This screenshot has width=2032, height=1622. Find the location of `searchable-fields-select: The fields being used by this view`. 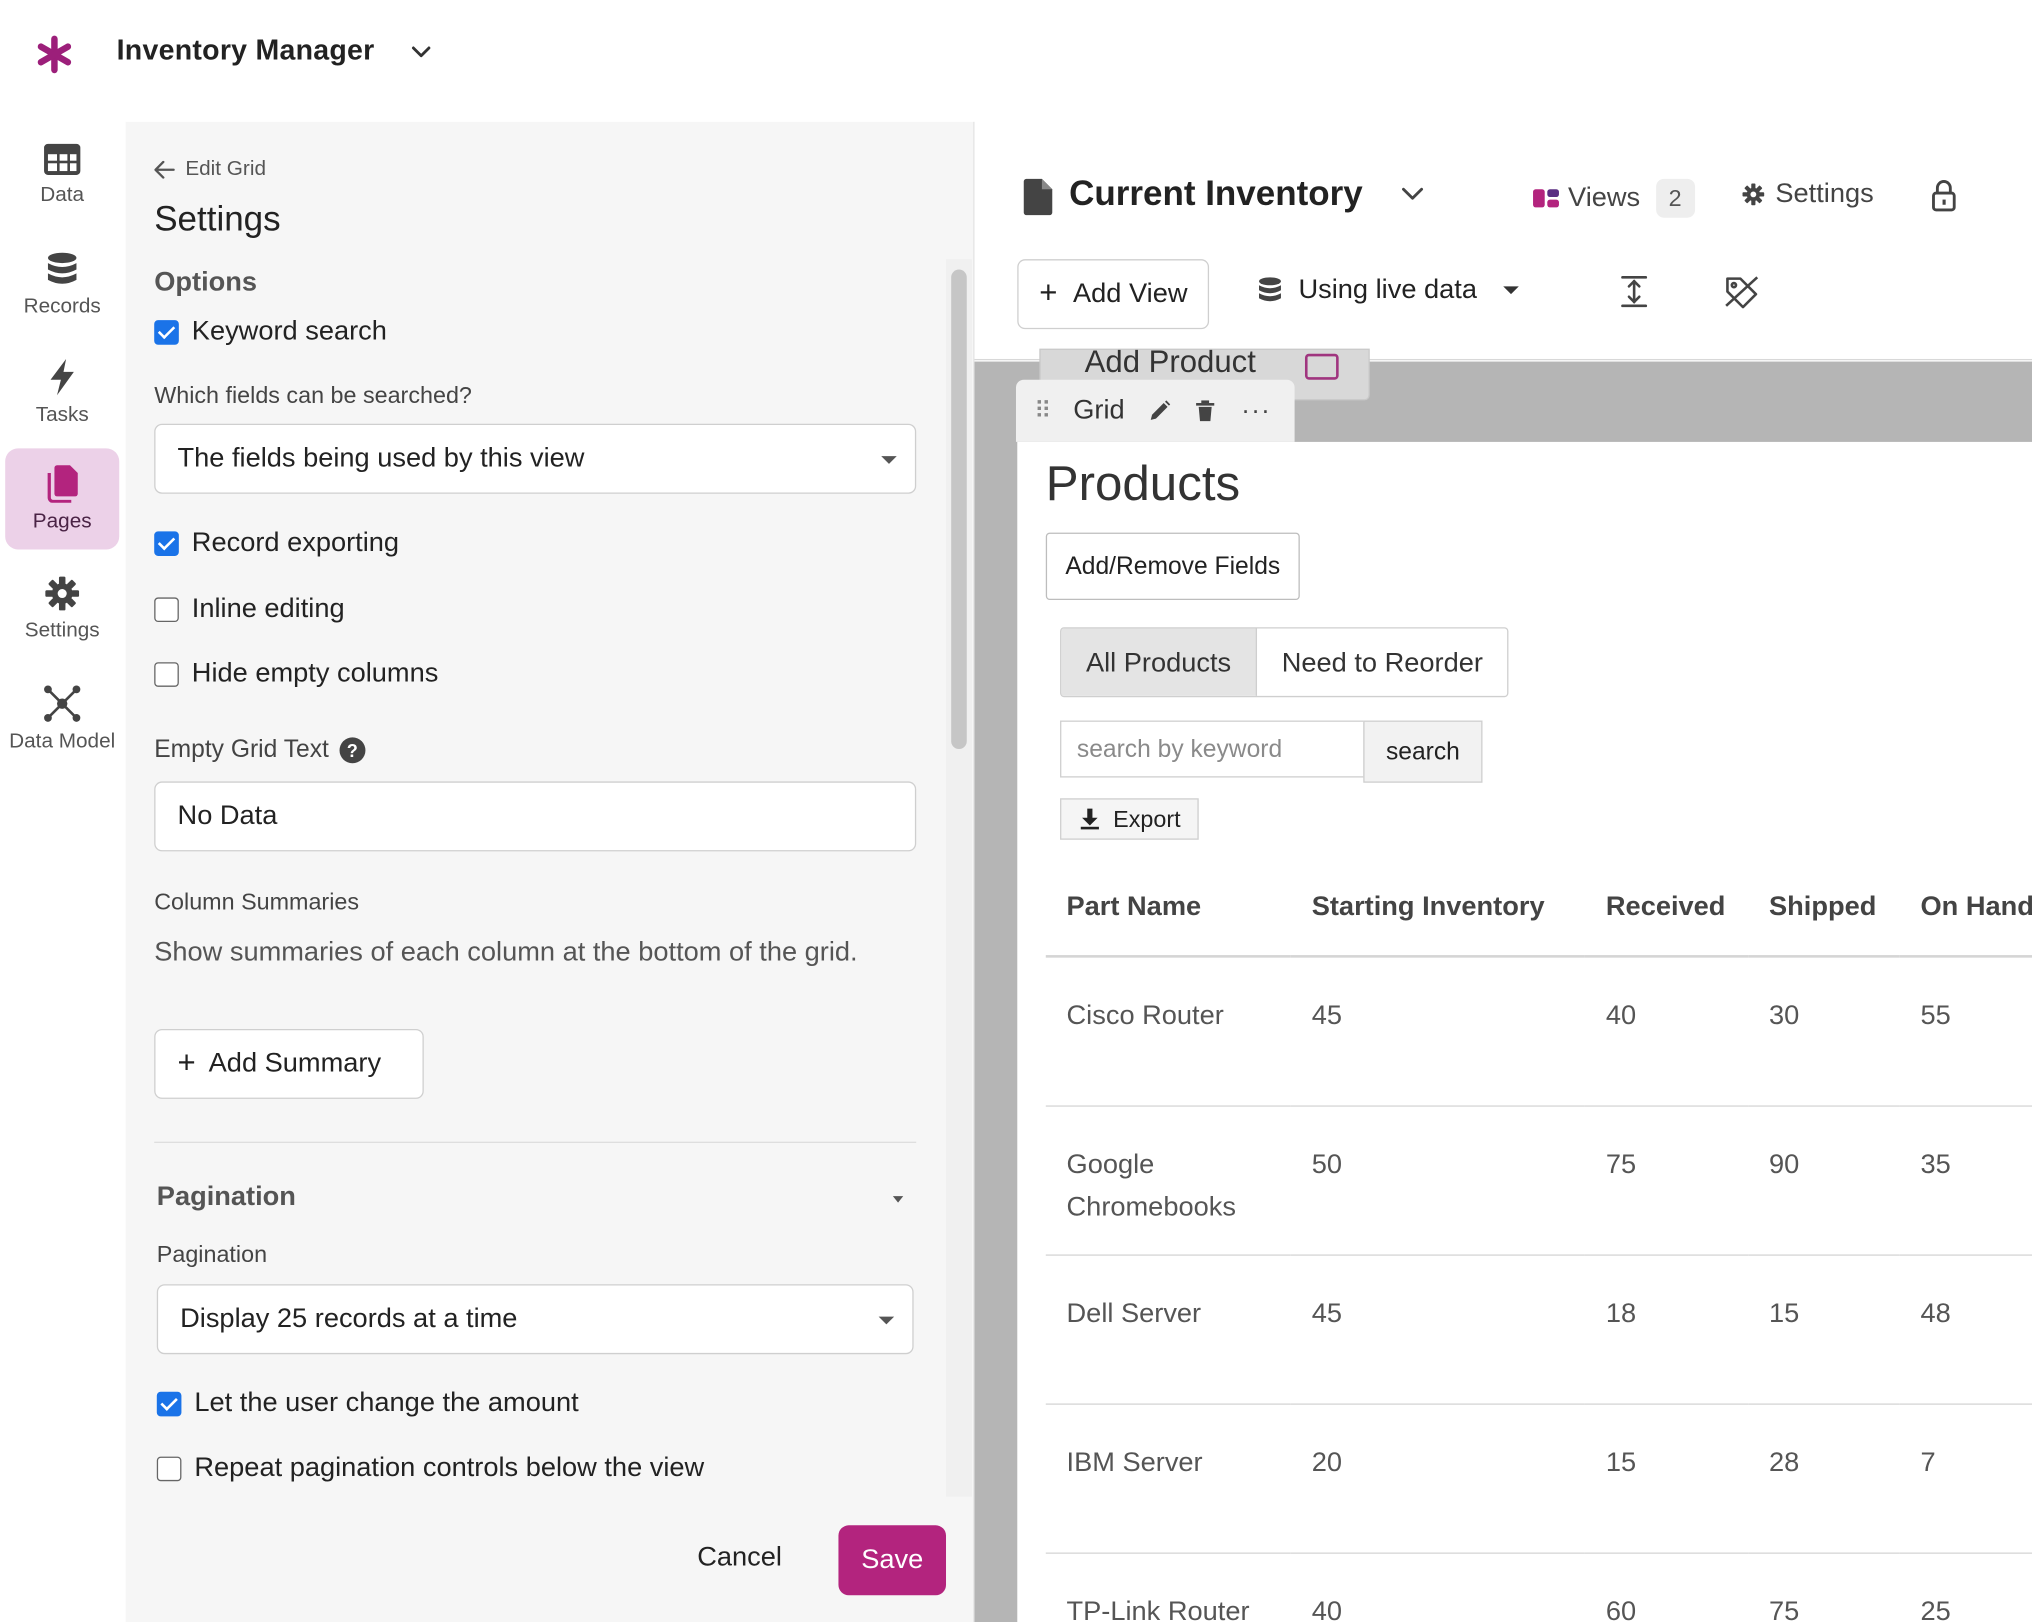

searchable-fields-select: The fields being used by this view is located at coordinates (535, 458).